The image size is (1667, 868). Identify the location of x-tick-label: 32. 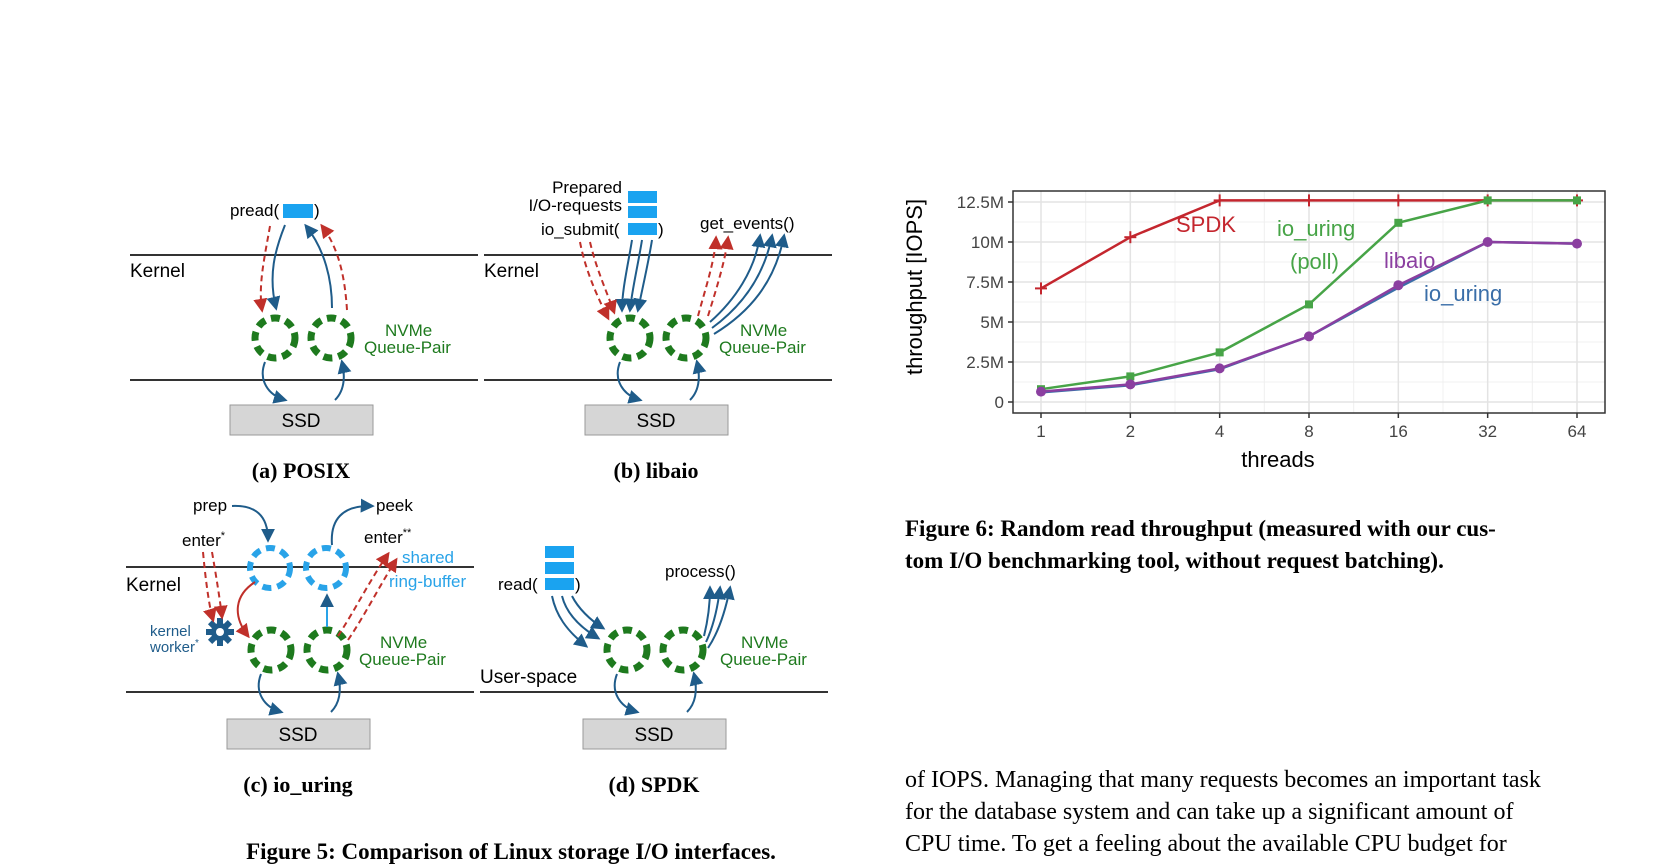
(1487, 431).